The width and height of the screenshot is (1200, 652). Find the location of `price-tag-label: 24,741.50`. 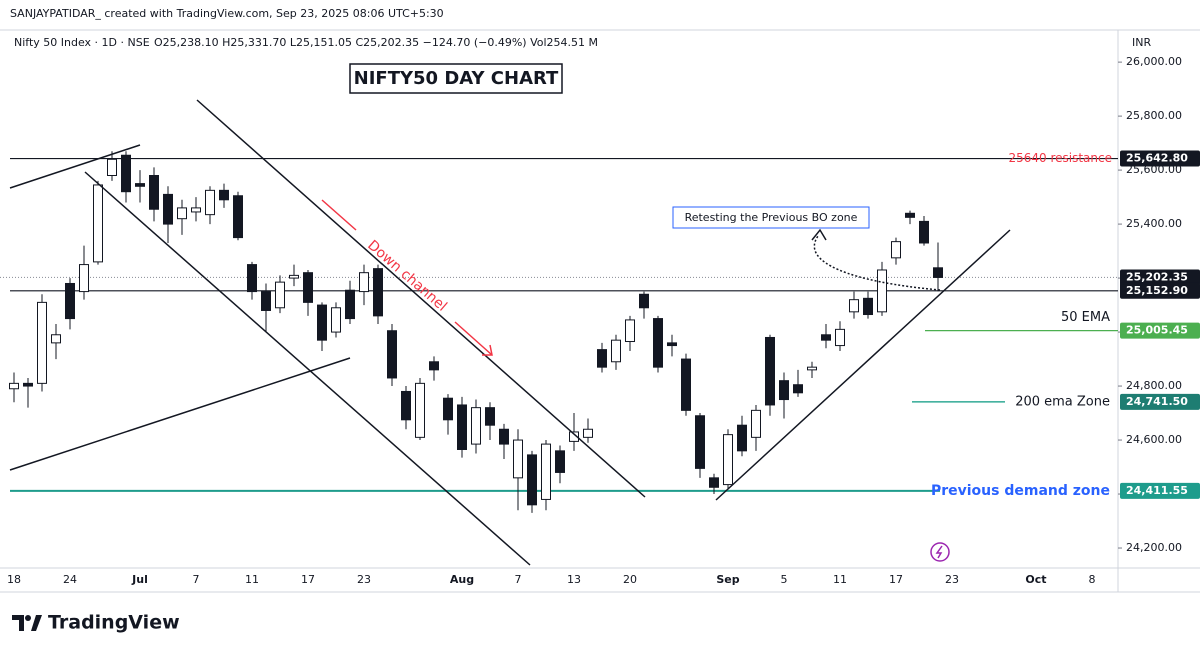

price-tag-label: 24,741.50 is located at coordinates (1157, 401).